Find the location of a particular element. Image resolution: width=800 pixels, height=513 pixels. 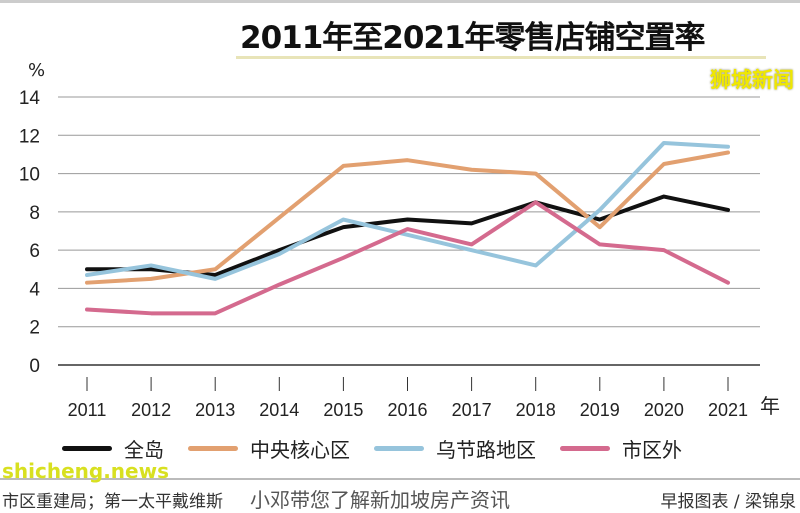

legend-label: 乌节路地区 is located at coordinates (486, 448).